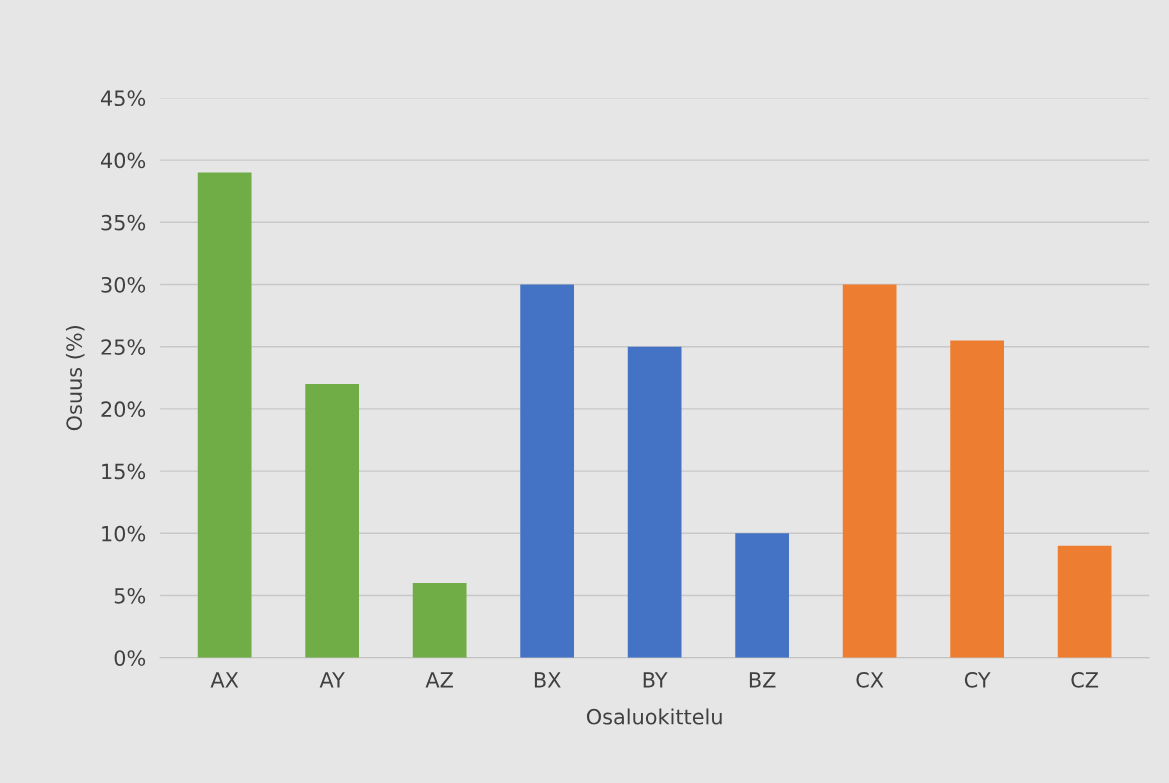 This screenshot has width=1169, height=783. I want to click on y-tick-label: 0%, so click(130, 658).